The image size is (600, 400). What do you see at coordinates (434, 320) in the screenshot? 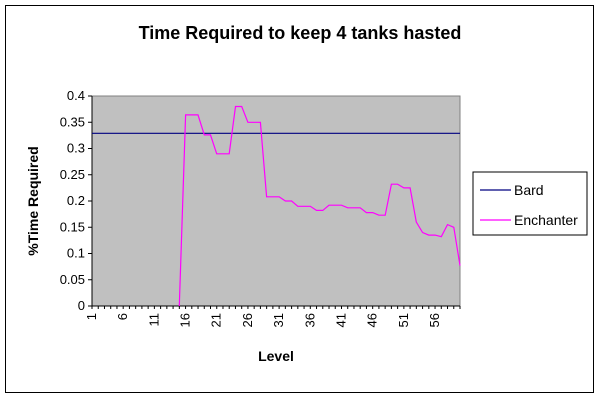
I see `x-tick-label: 56` at bounding box center [434, 320].